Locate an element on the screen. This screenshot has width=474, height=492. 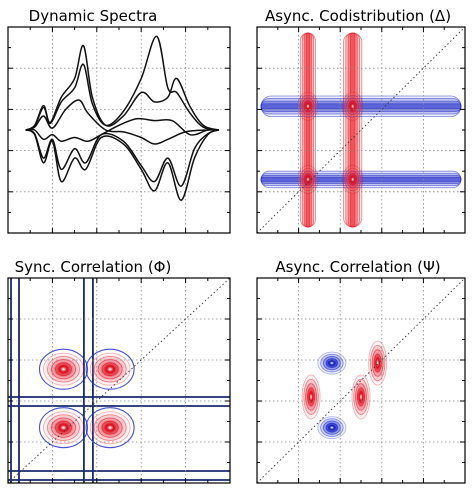
panel-title-sync-correlation: Sync. Correlation (Φ) is located at coordinates (93, 267).